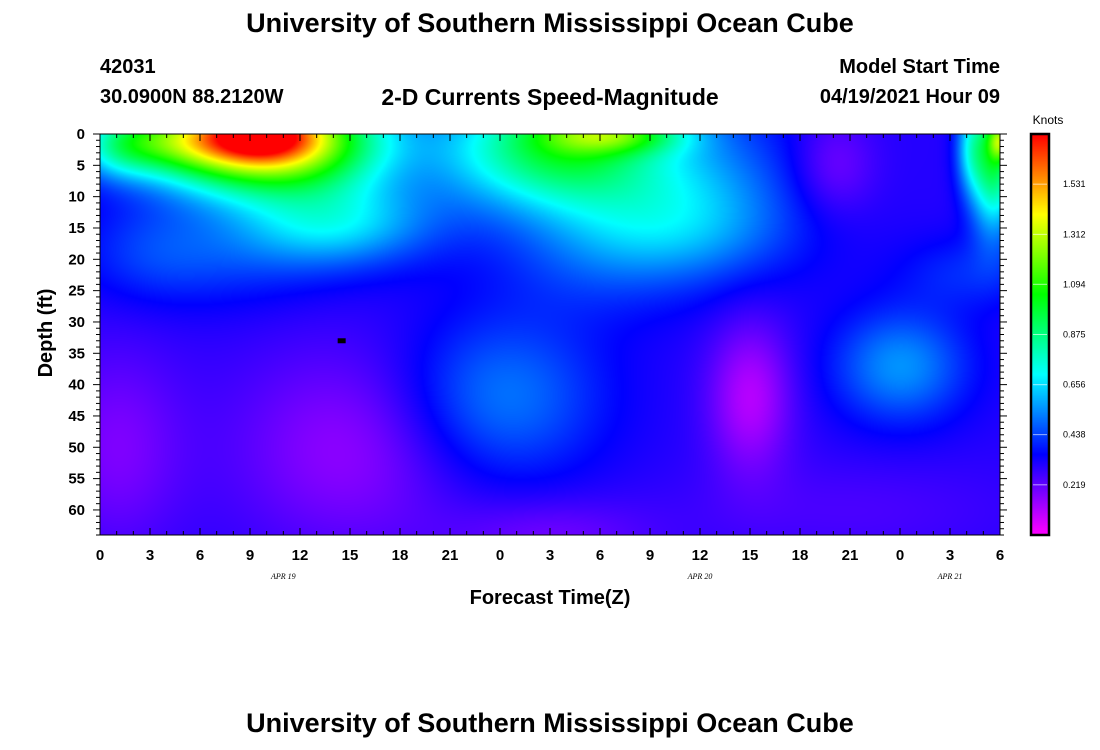 The image size is (1100, 750). What do you see at coordinates (1074, 284) in the screenshot?
I see `colorbar-tick-label: 1.094` at bounding box center [1074, 284].